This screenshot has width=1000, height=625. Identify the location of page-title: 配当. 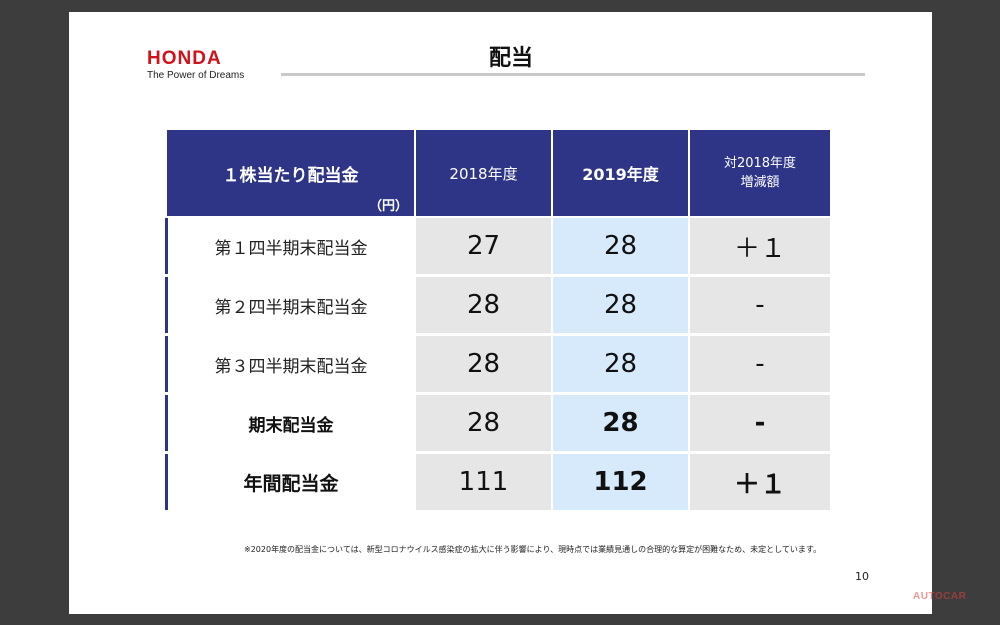
(511, 58).